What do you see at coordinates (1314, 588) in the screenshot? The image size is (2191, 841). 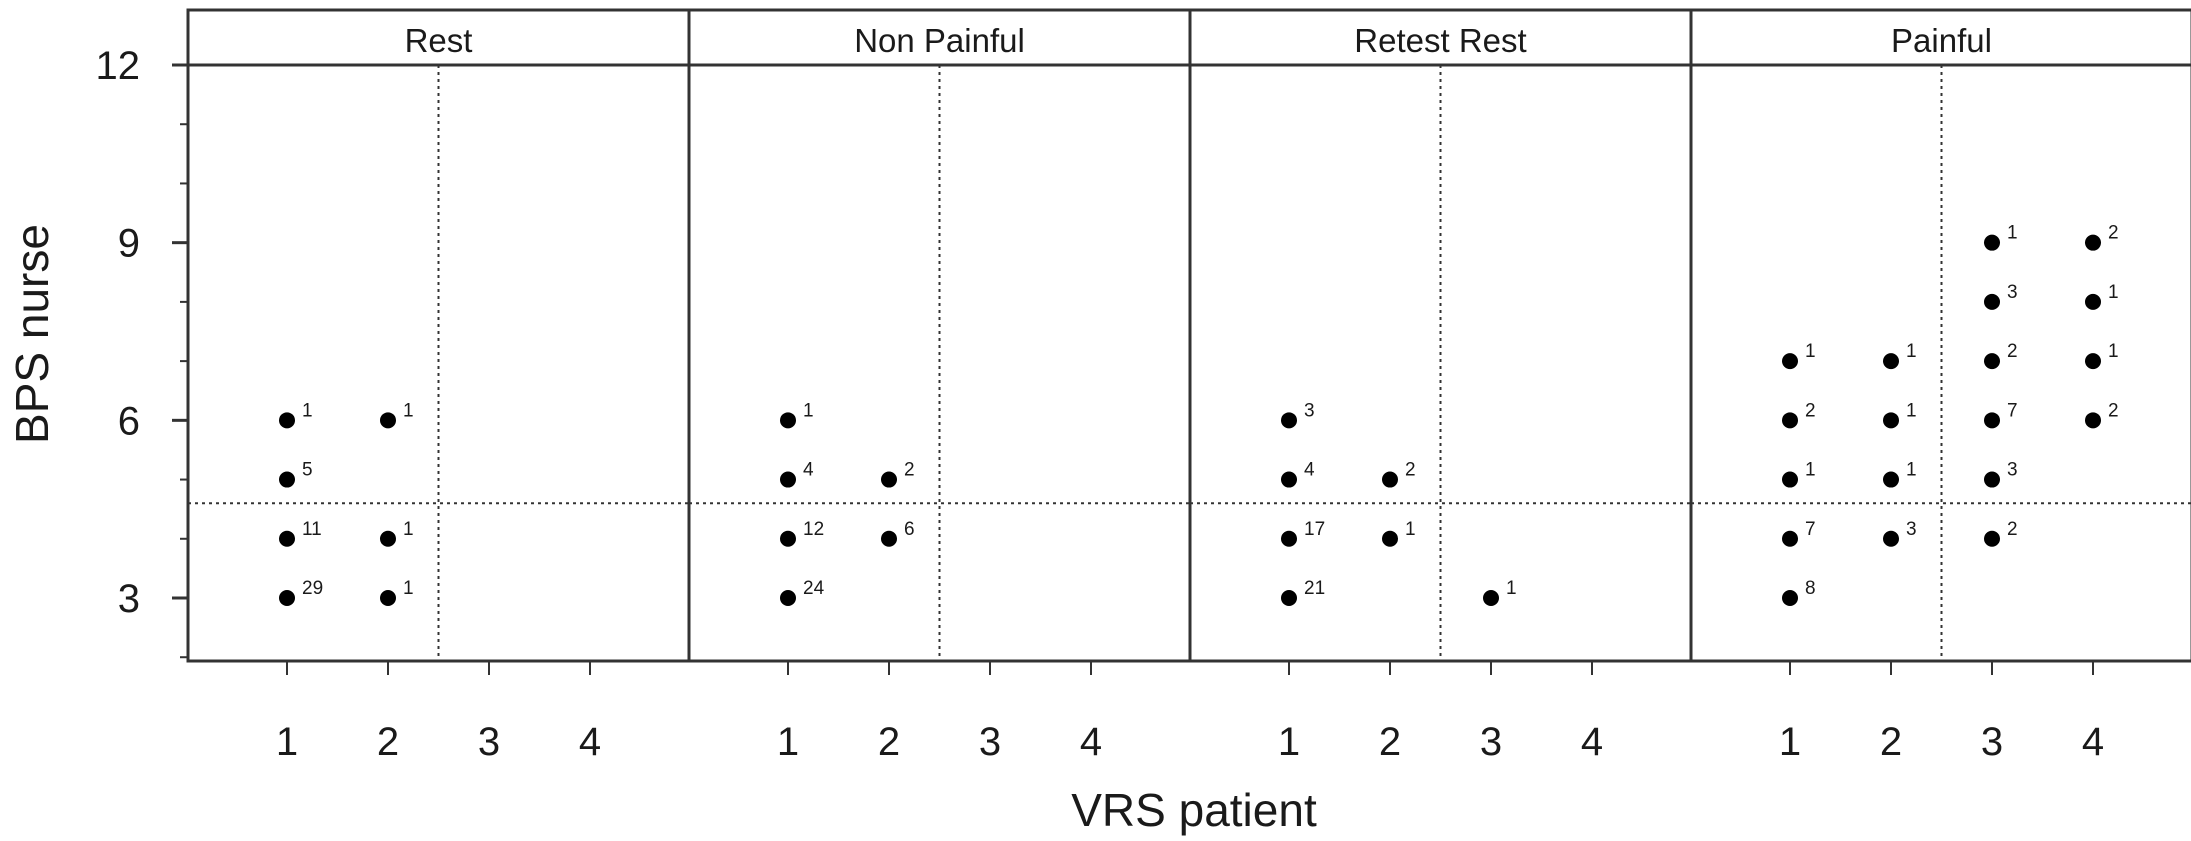 I see `point-count-label: 21` at bounding box center [1314, 588].